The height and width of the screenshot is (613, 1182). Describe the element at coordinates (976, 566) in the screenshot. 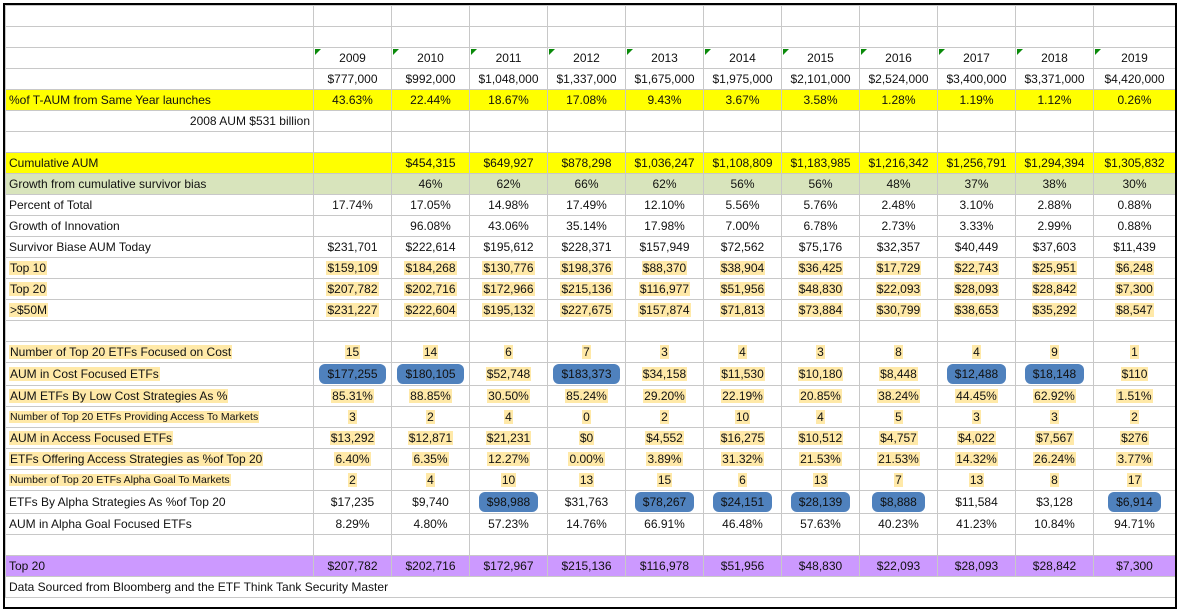

I see `value-cell: $28,093` at that location.